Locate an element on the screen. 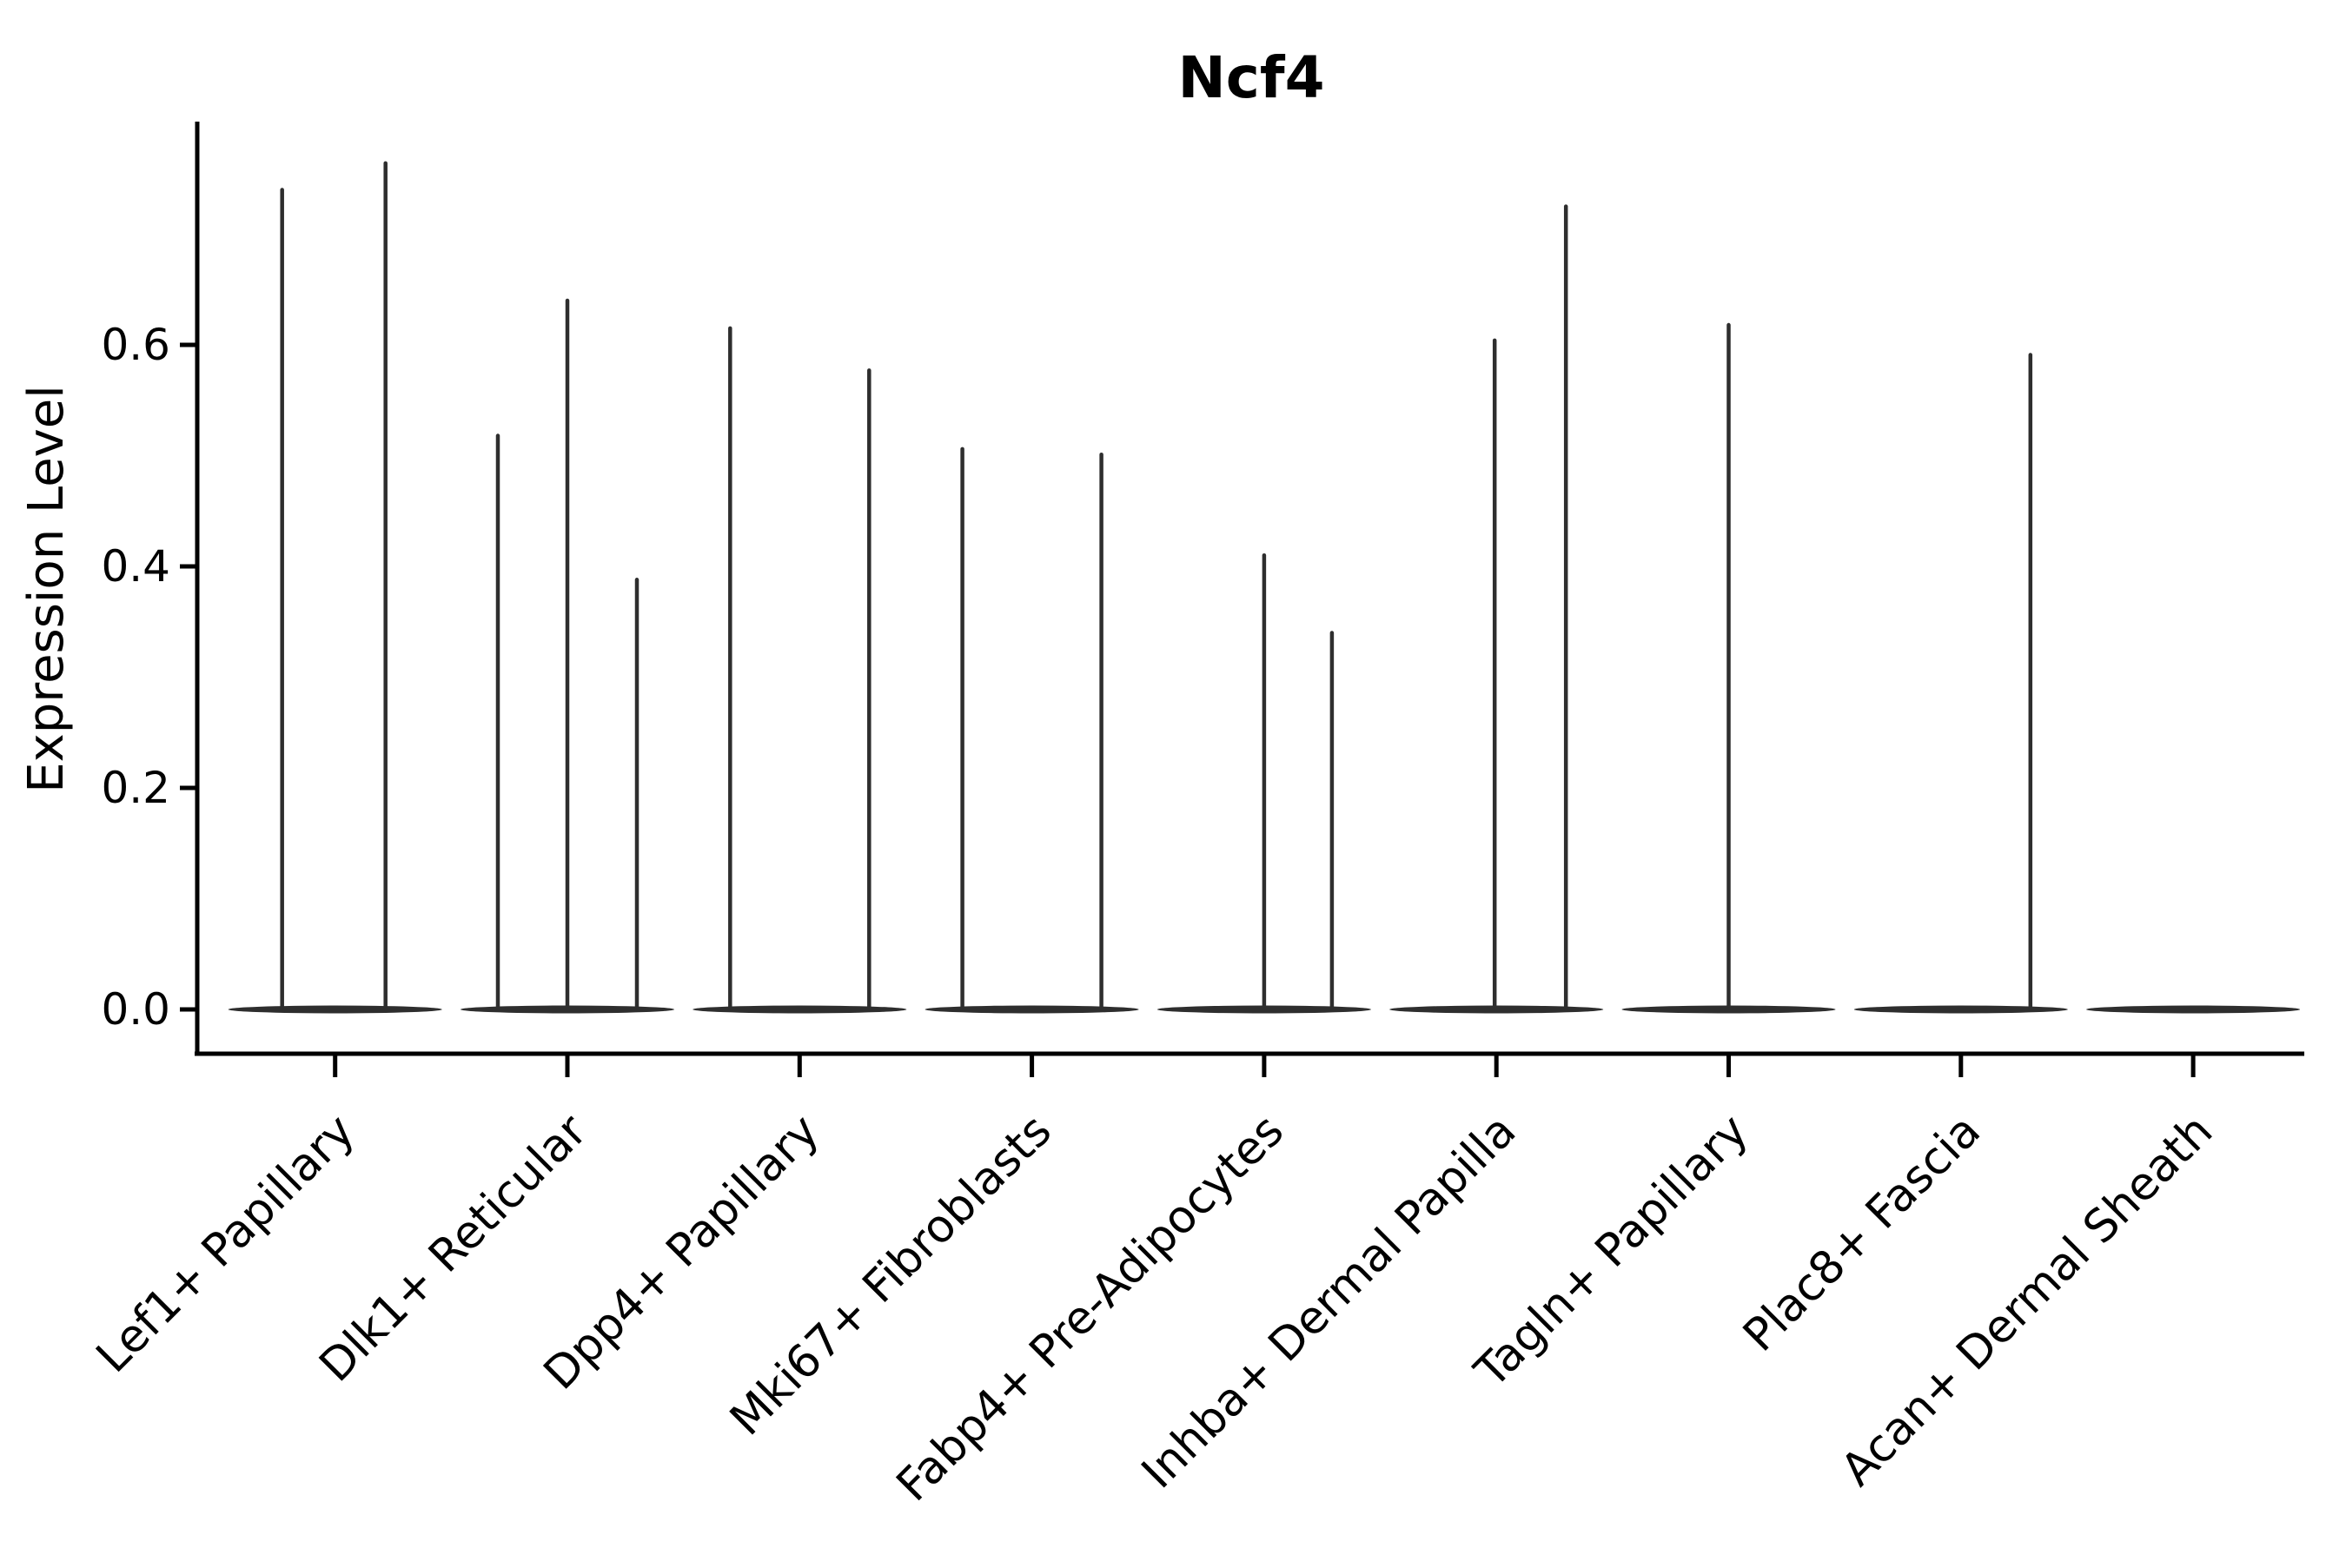  x-tick-label: Acan+ Dermal Sheath is located at coordinates (2028, 1301).